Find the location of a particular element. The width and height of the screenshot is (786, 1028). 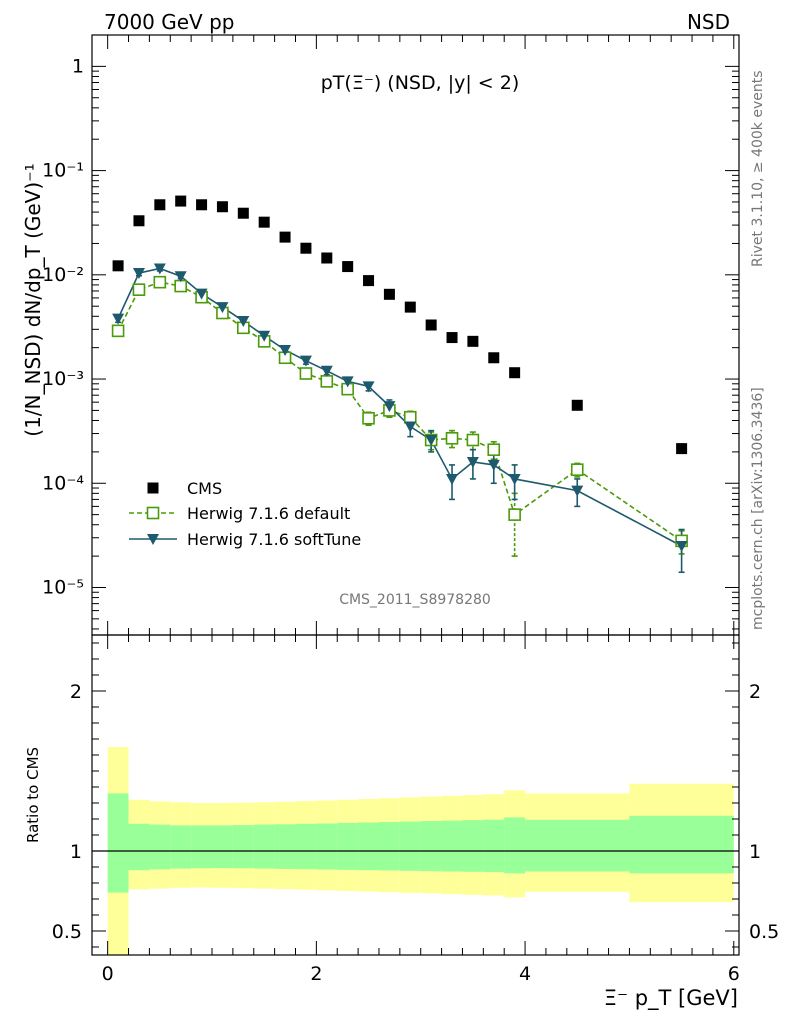

ratio-y-tick-label-right: 2 is located at coordinates (755, 692).